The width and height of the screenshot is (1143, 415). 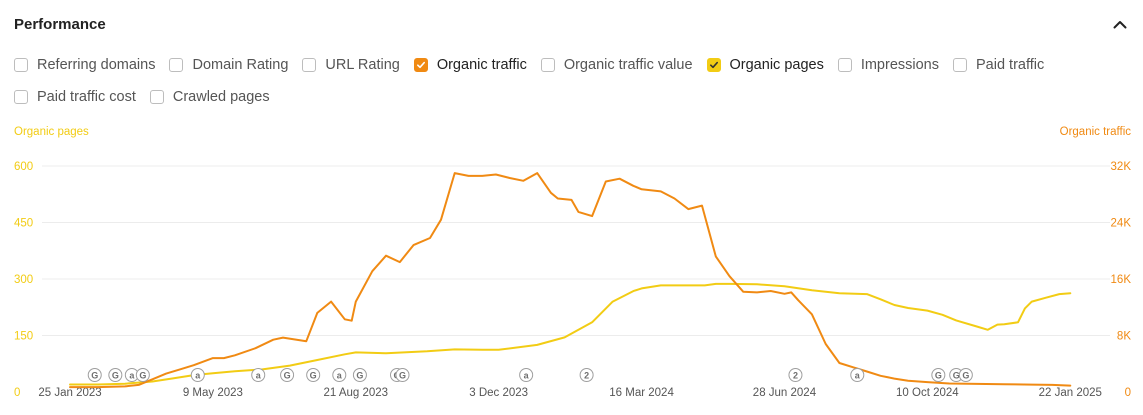 I want to click on checkbox-impressions: Impressions, so click(x=888, y=65).